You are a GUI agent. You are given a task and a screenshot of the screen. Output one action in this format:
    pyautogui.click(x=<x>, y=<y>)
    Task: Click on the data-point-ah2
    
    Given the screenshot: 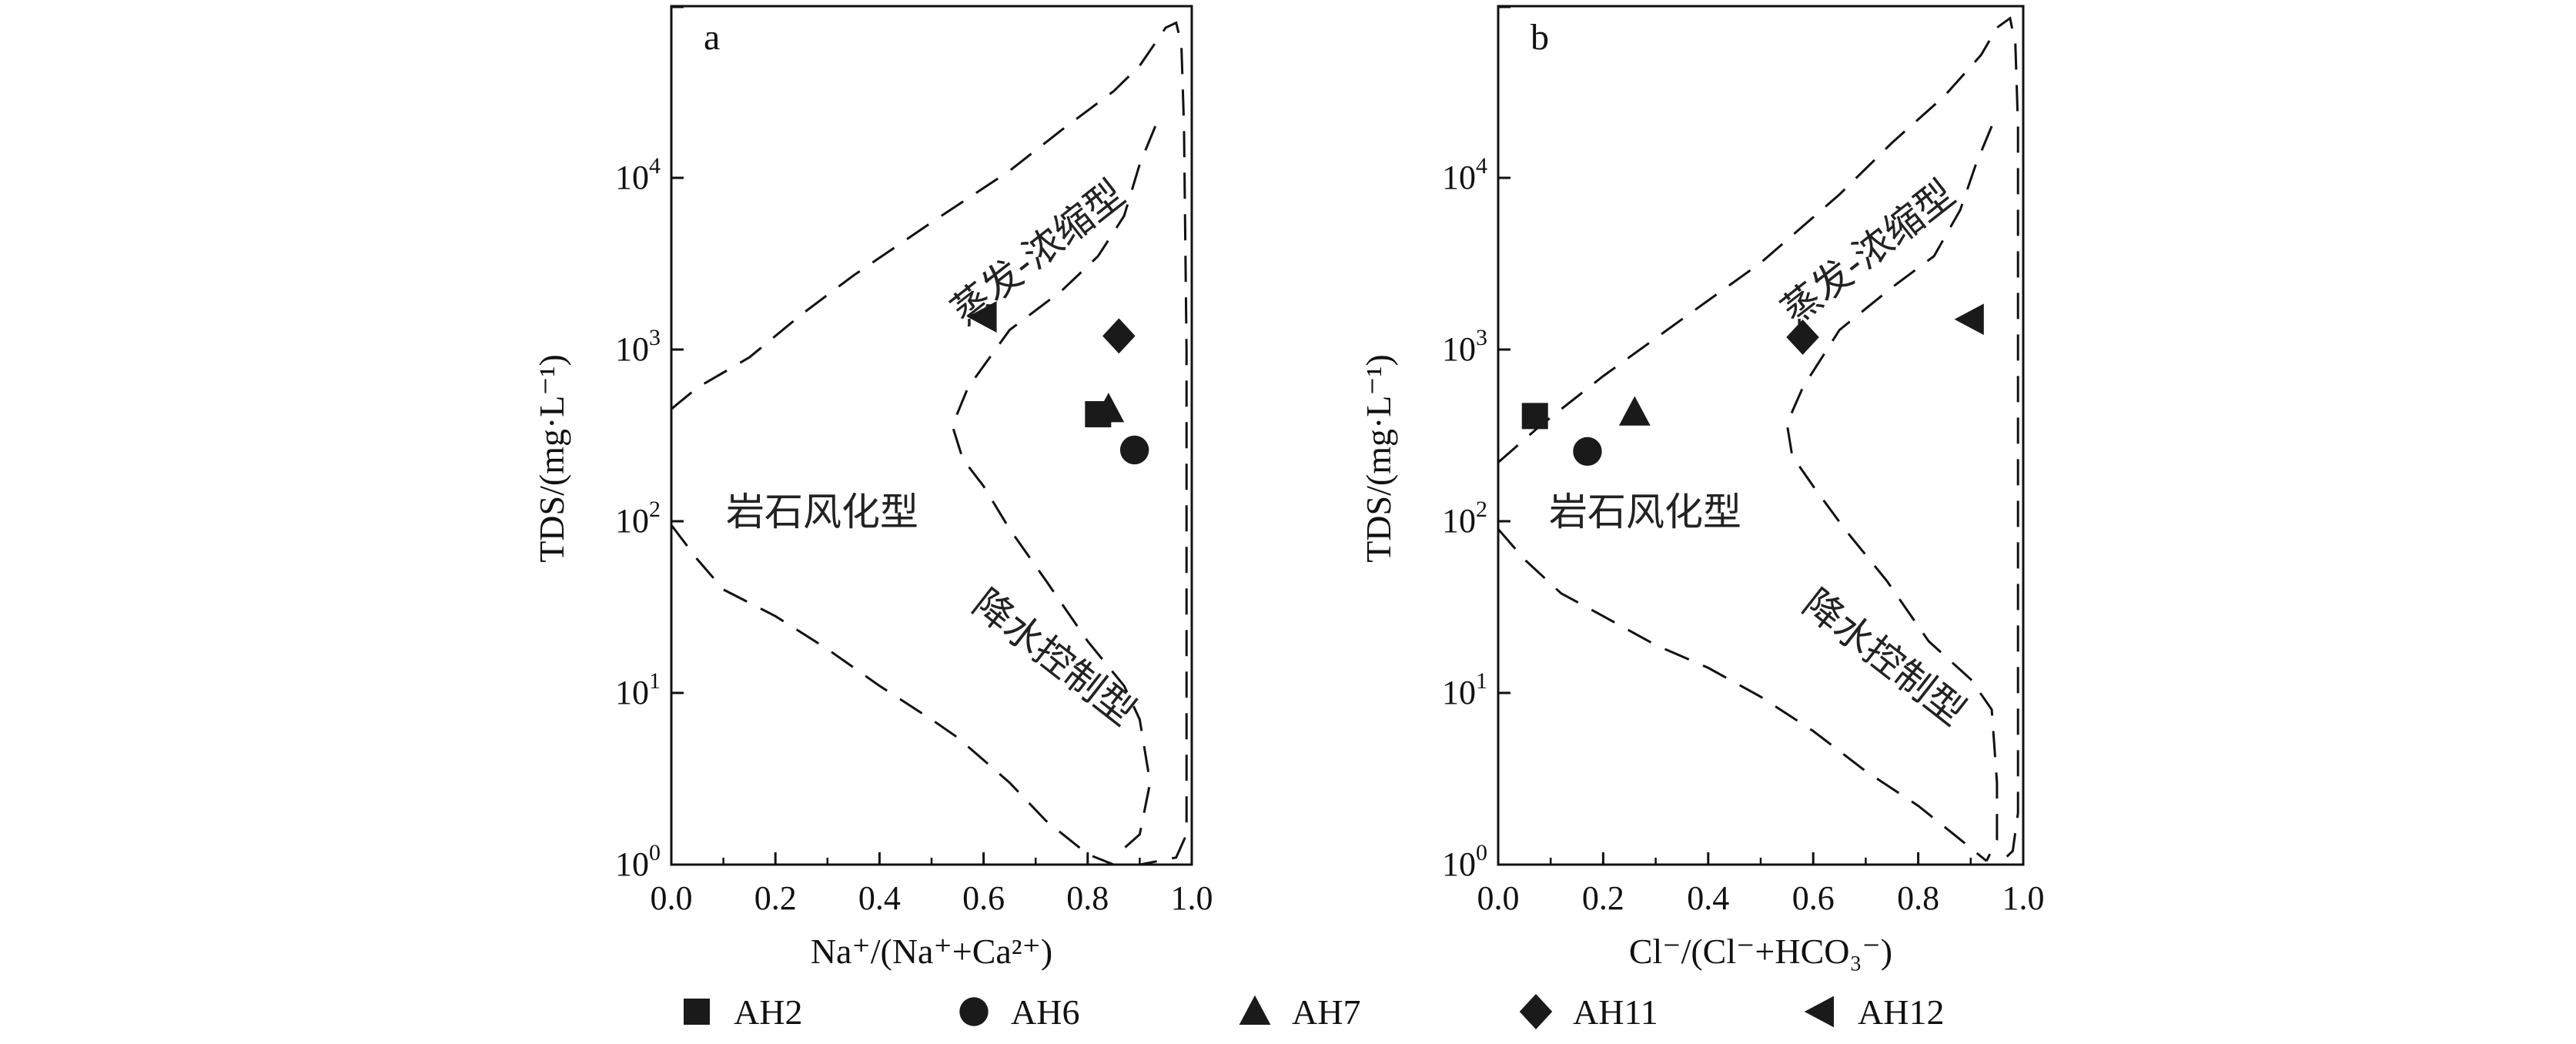 What is the action you would take?
    pyautogui.click(x=1535, y=417)
    